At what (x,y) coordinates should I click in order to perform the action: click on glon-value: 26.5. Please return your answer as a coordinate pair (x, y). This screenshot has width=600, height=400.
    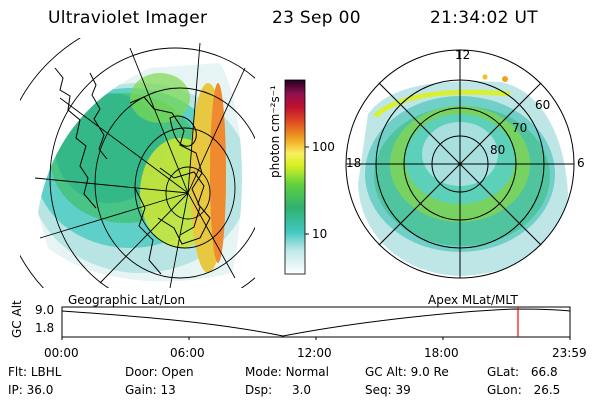
    Looking at the image, I should click on (547, 390).